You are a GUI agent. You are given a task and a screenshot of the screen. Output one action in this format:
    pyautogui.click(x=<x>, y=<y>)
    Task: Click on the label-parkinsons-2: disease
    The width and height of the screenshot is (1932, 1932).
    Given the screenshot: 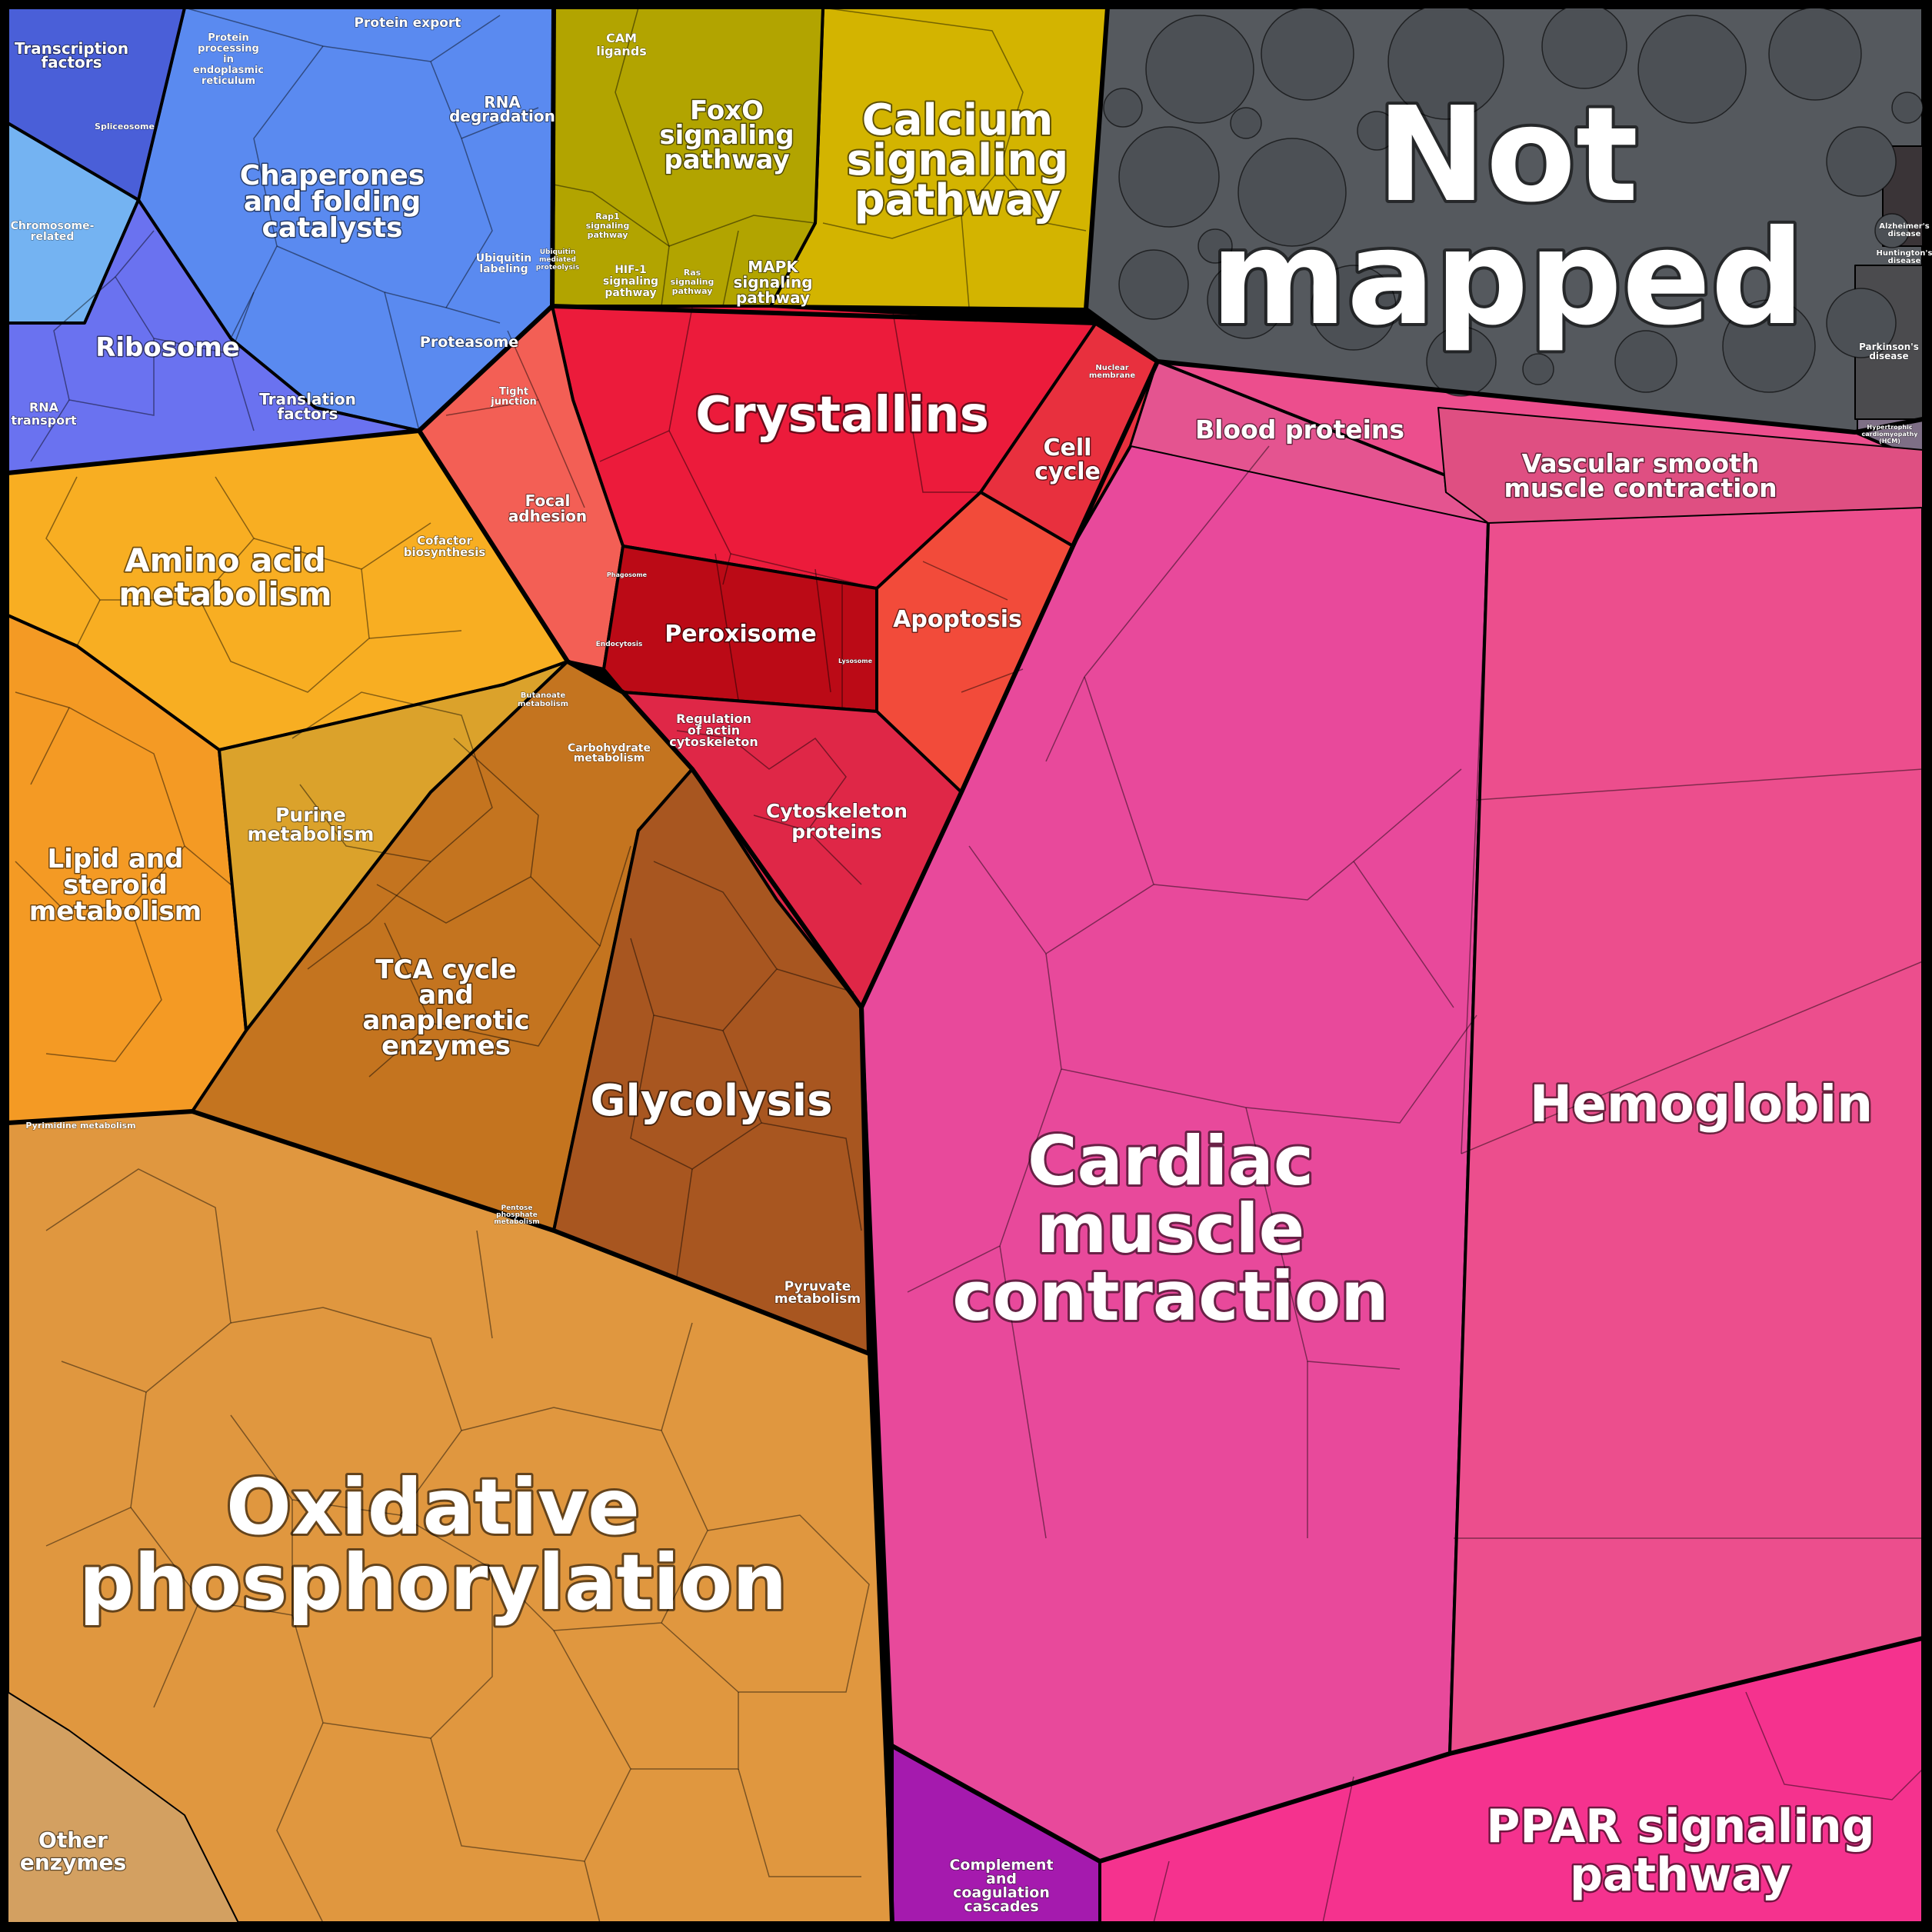 What is the action you would take?
    pyautogui.click(x=1888, y=356)
    